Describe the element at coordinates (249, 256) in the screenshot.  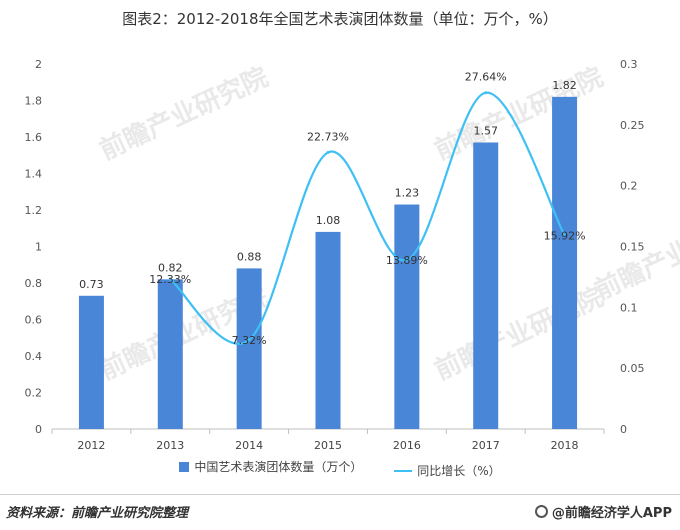
I see `bar-value-label: 0.88` at that location.